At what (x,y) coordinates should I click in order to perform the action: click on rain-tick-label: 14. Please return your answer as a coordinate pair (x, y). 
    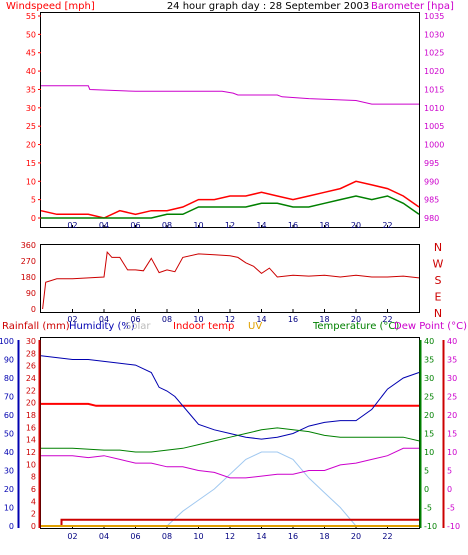
    Looking at the image, I should click on (31, 440).